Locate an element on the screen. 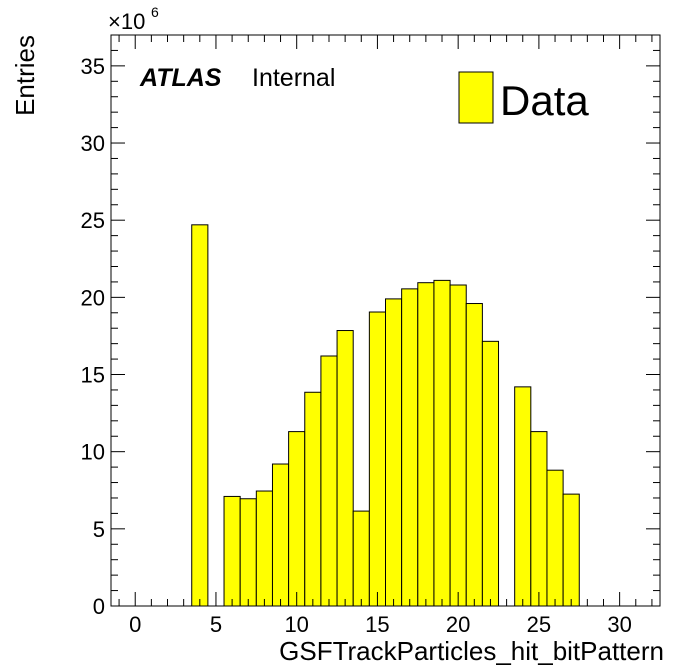 This screenshot has height=672, width=696. x-tick-label: 15 is located at coordinates (377, 624).